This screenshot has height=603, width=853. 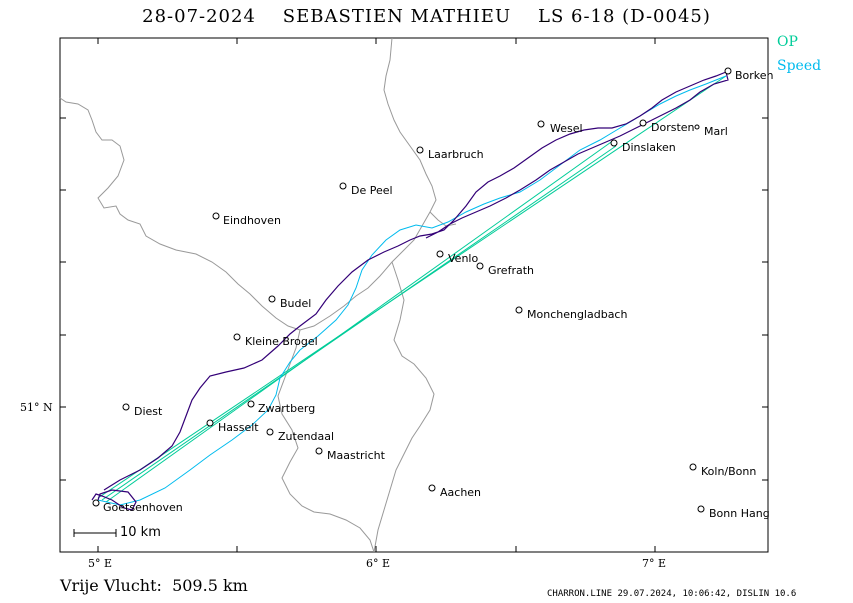 What do you see at coordinates (372, 190) in the screenshot?
I see `place-label: De Peel` at bounding box center [372, 190].